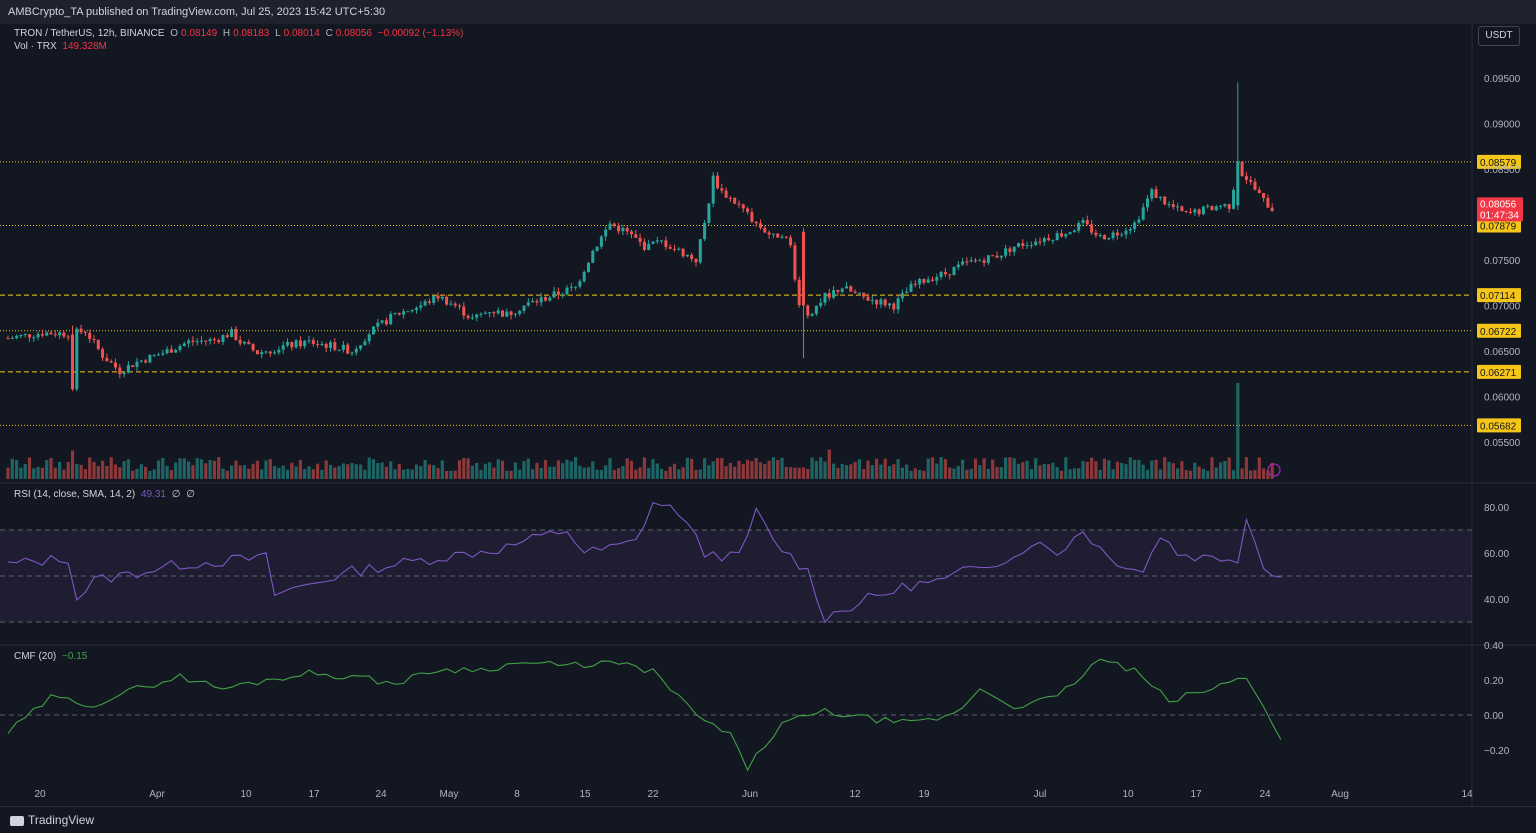  What do you see at coordinates (1340, 794) in the screenshot?
I see `time-axis-tick: Aug` at bounding box center [1340, 794].